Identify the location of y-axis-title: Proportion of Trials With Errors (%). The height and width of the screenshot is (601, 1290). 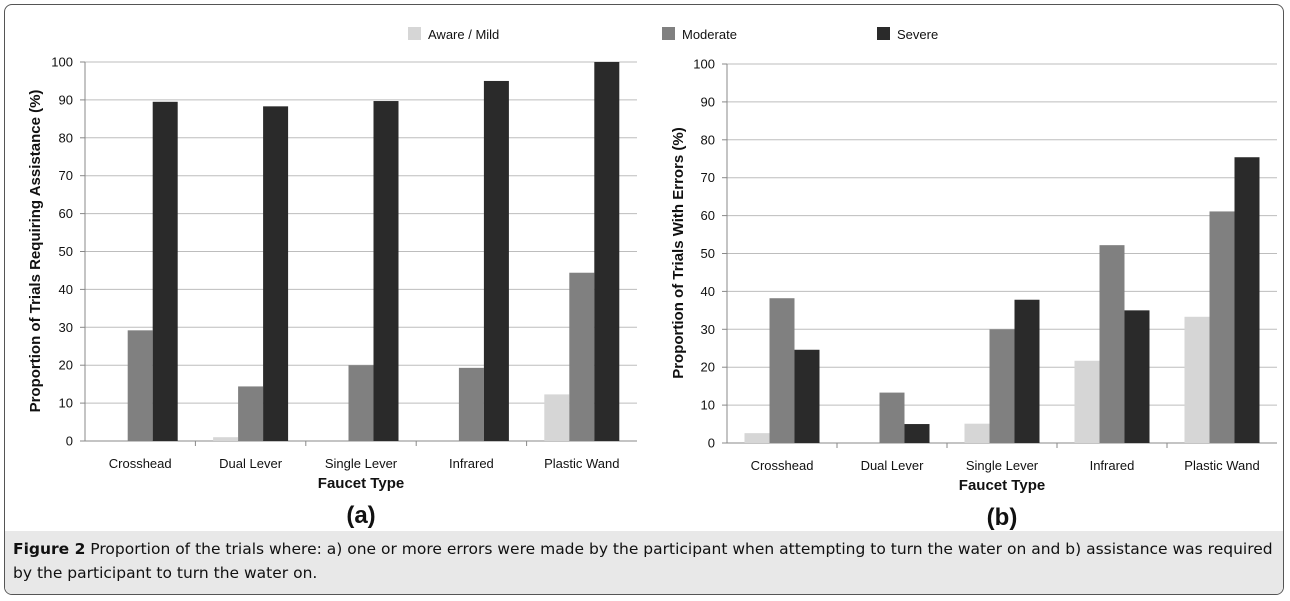
(678, 253).